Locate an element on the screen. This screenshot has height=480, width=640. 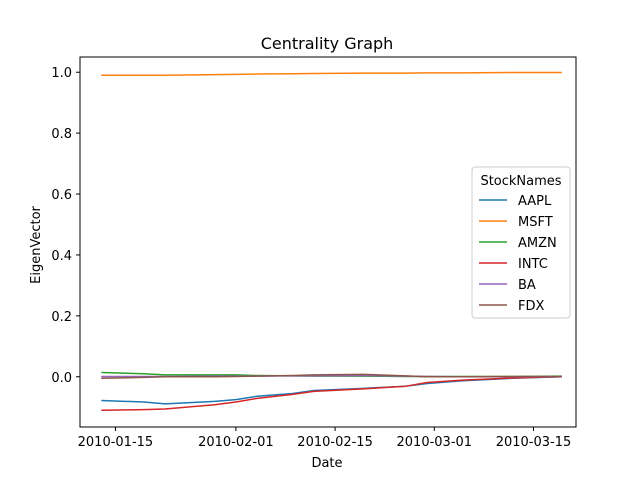
x-tick-label: 2010-02-15 is located at coordinates (335, 442).